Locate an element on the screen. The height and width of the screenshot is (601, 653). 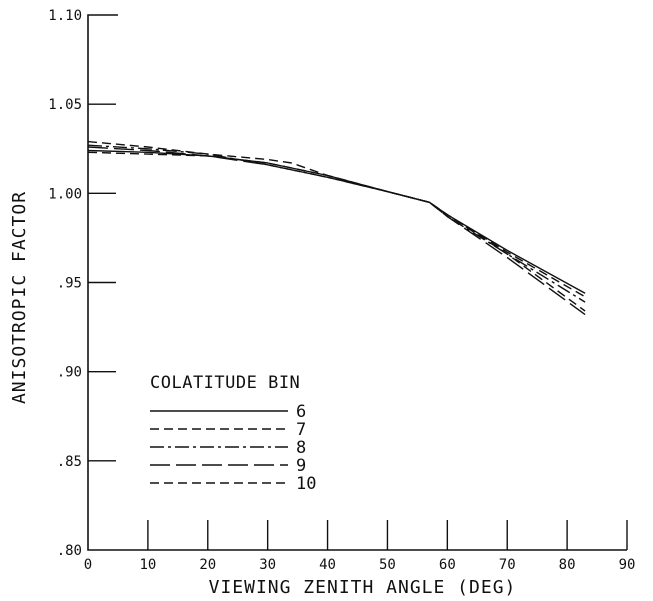
x-tick-label: 40 is located at coordinates (327, 565).